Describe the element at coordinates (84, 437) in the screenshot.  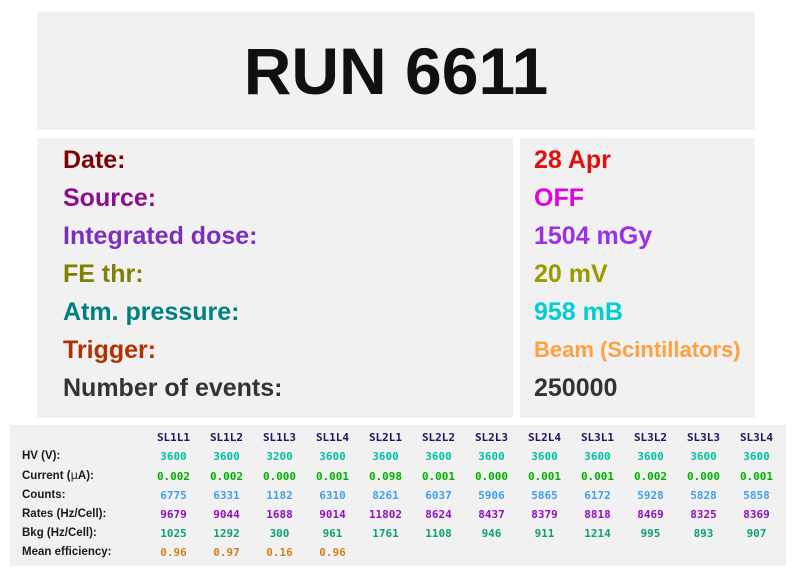
I see `table-corner-cell` at that location.